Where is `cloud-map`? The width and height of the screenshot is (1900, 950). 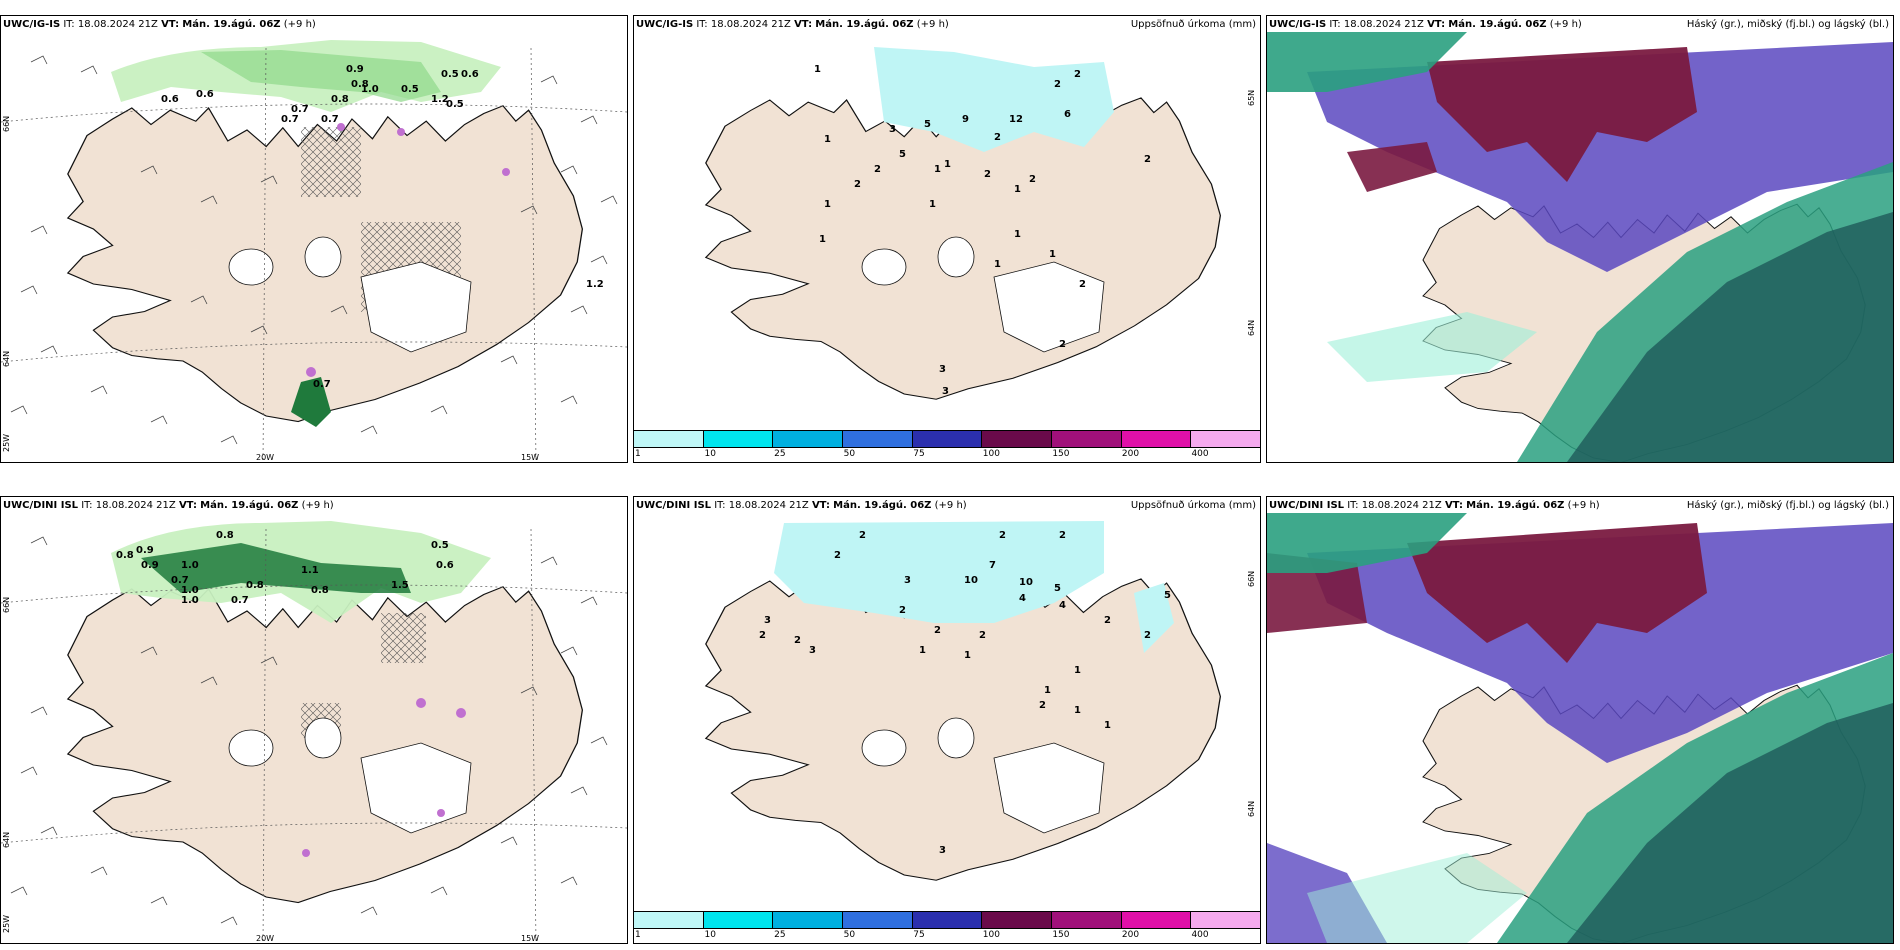 cloud-map is located at coordinates (1580, 247).